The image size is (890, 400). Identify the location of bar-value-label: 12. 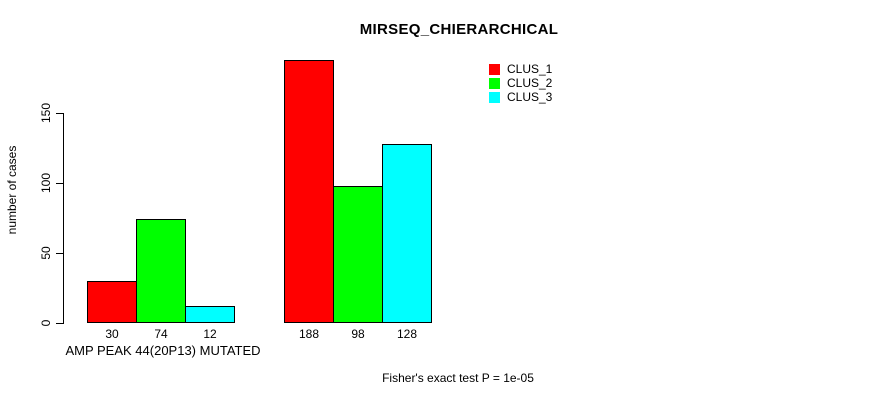
(210, 334).